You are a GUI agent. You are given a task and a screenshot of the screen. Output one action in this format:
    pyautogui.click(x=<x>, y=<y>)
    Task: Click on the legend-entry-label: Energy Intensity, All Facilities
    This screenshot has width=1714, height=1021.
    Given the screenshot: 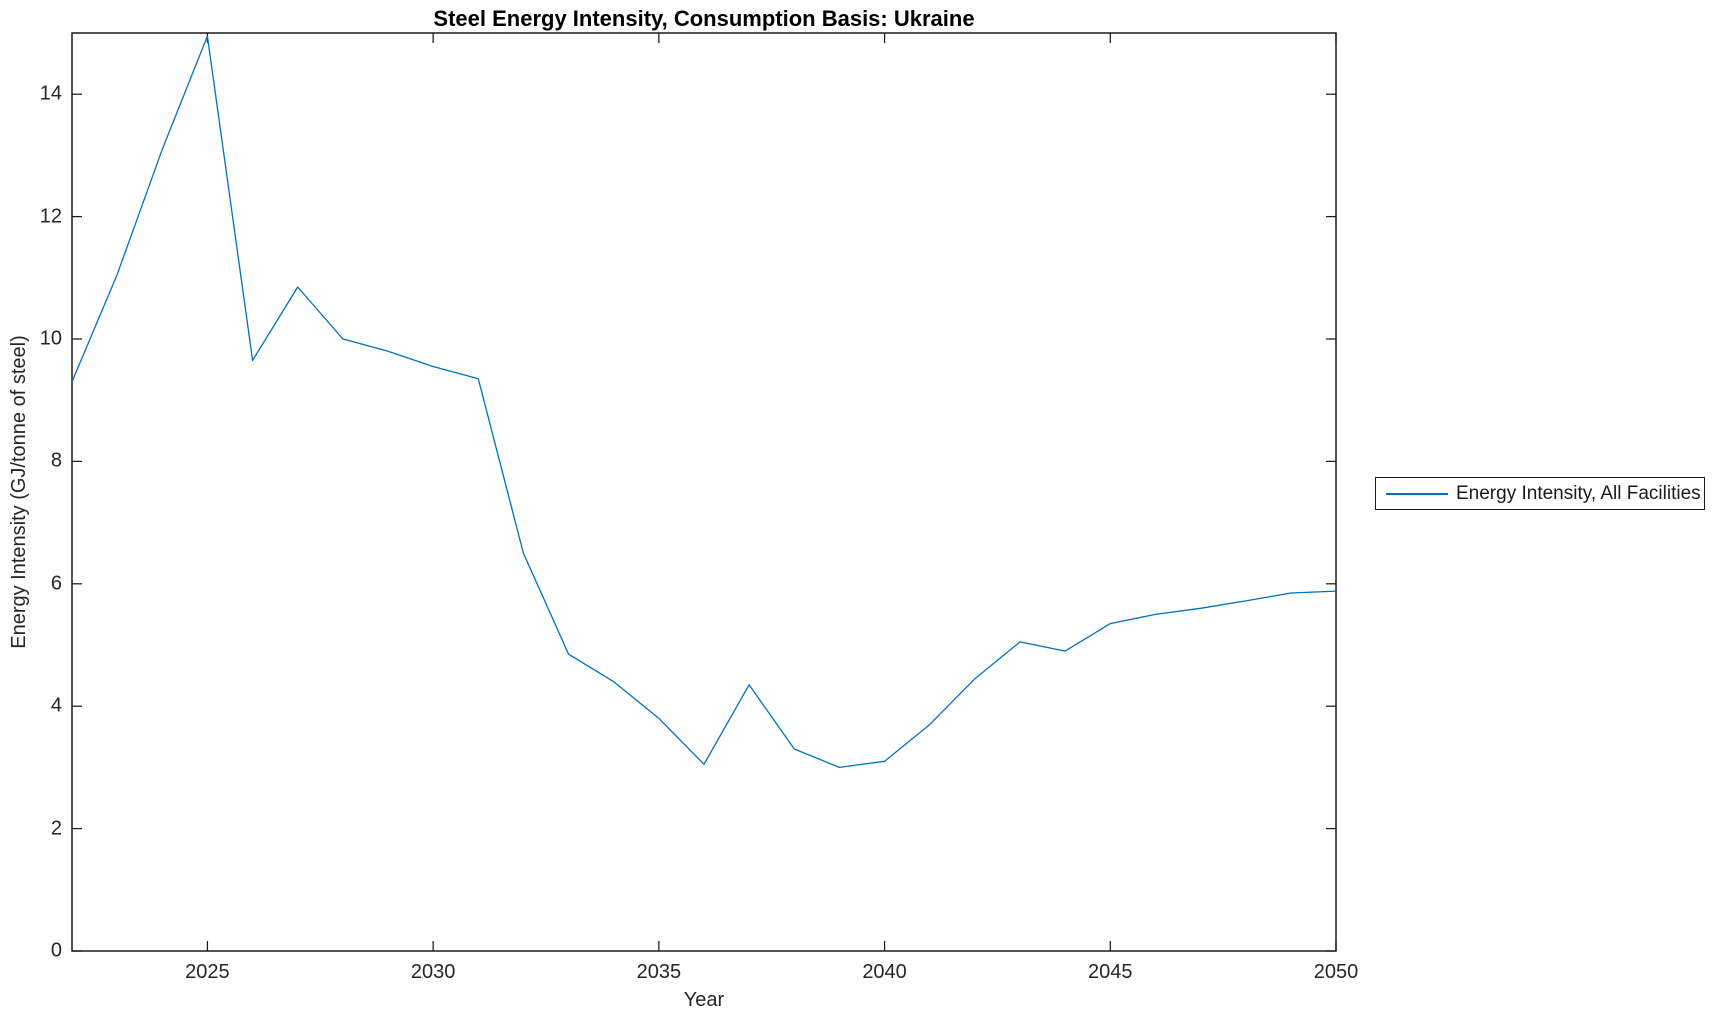 What is the action you would take?
    pyautogui.click(x=1578, y=493)
    